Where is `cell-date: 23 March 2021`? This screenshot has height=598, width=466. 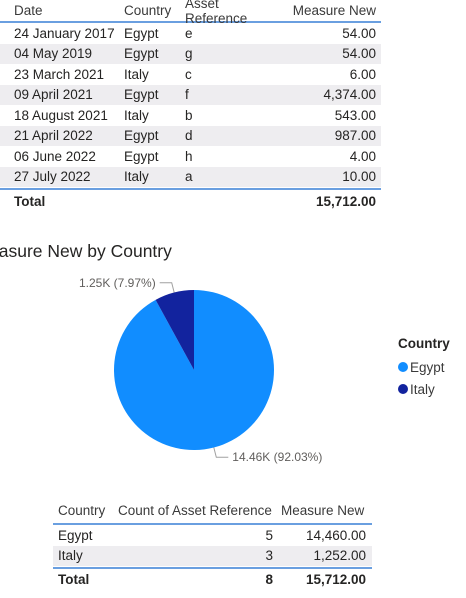
cell-date: 23 March 2021 is located at coordinates (59, 74).